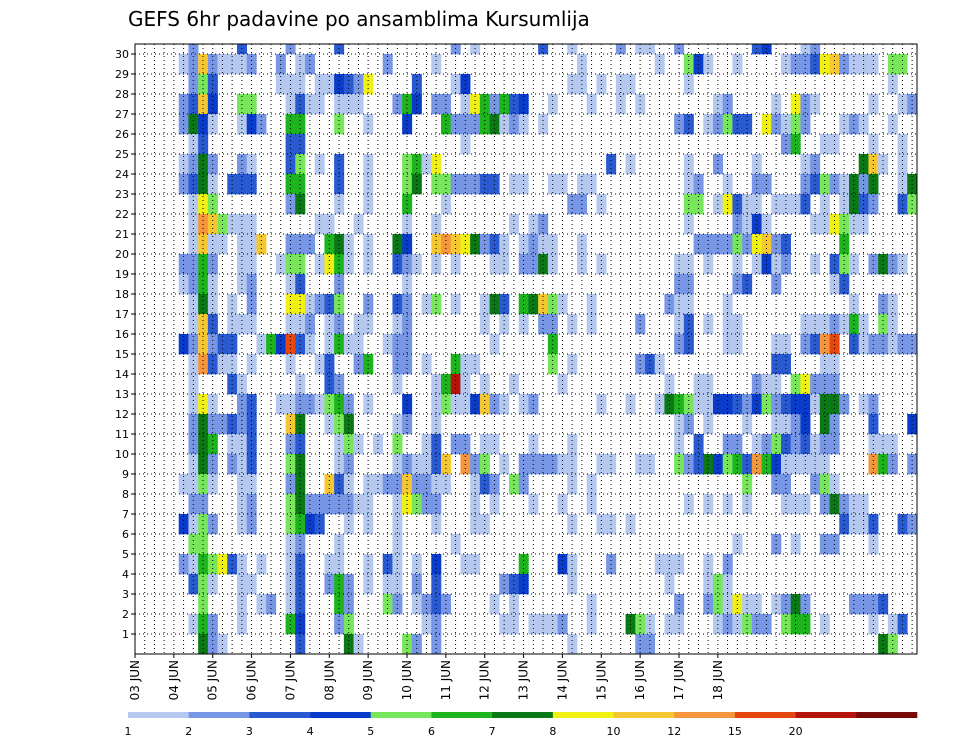 Image resolution: width=960 pixels, height=742 pixels. What do you see at coordinates (122, 354) in the screenshot?
I see `y-tick-label: 15` at bounding box center [122, 354].